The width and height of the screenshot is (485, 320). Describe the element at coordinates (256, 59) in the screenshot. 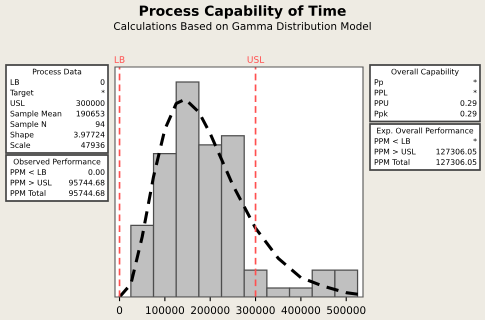

I see `ref-line-label: USL` at that location.